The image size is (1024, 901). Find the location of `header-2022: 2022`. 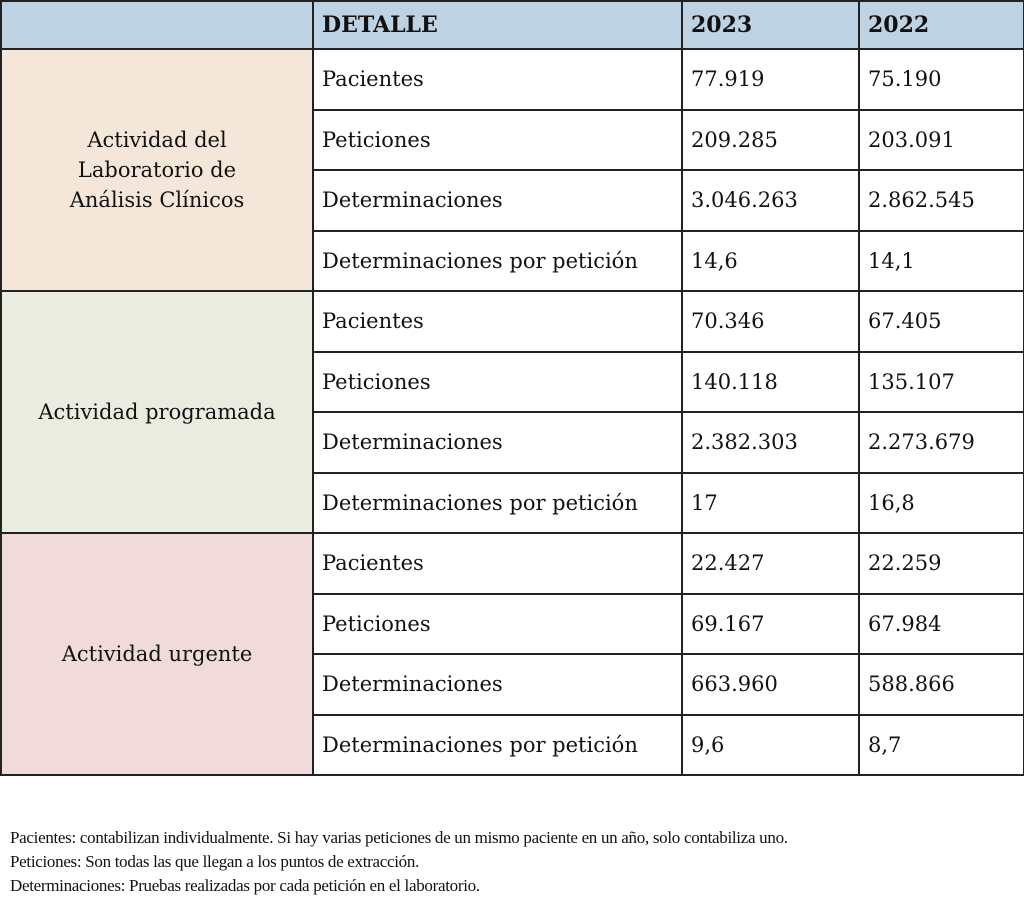

header-2022: 2022 is located at coordinates (941, 25).